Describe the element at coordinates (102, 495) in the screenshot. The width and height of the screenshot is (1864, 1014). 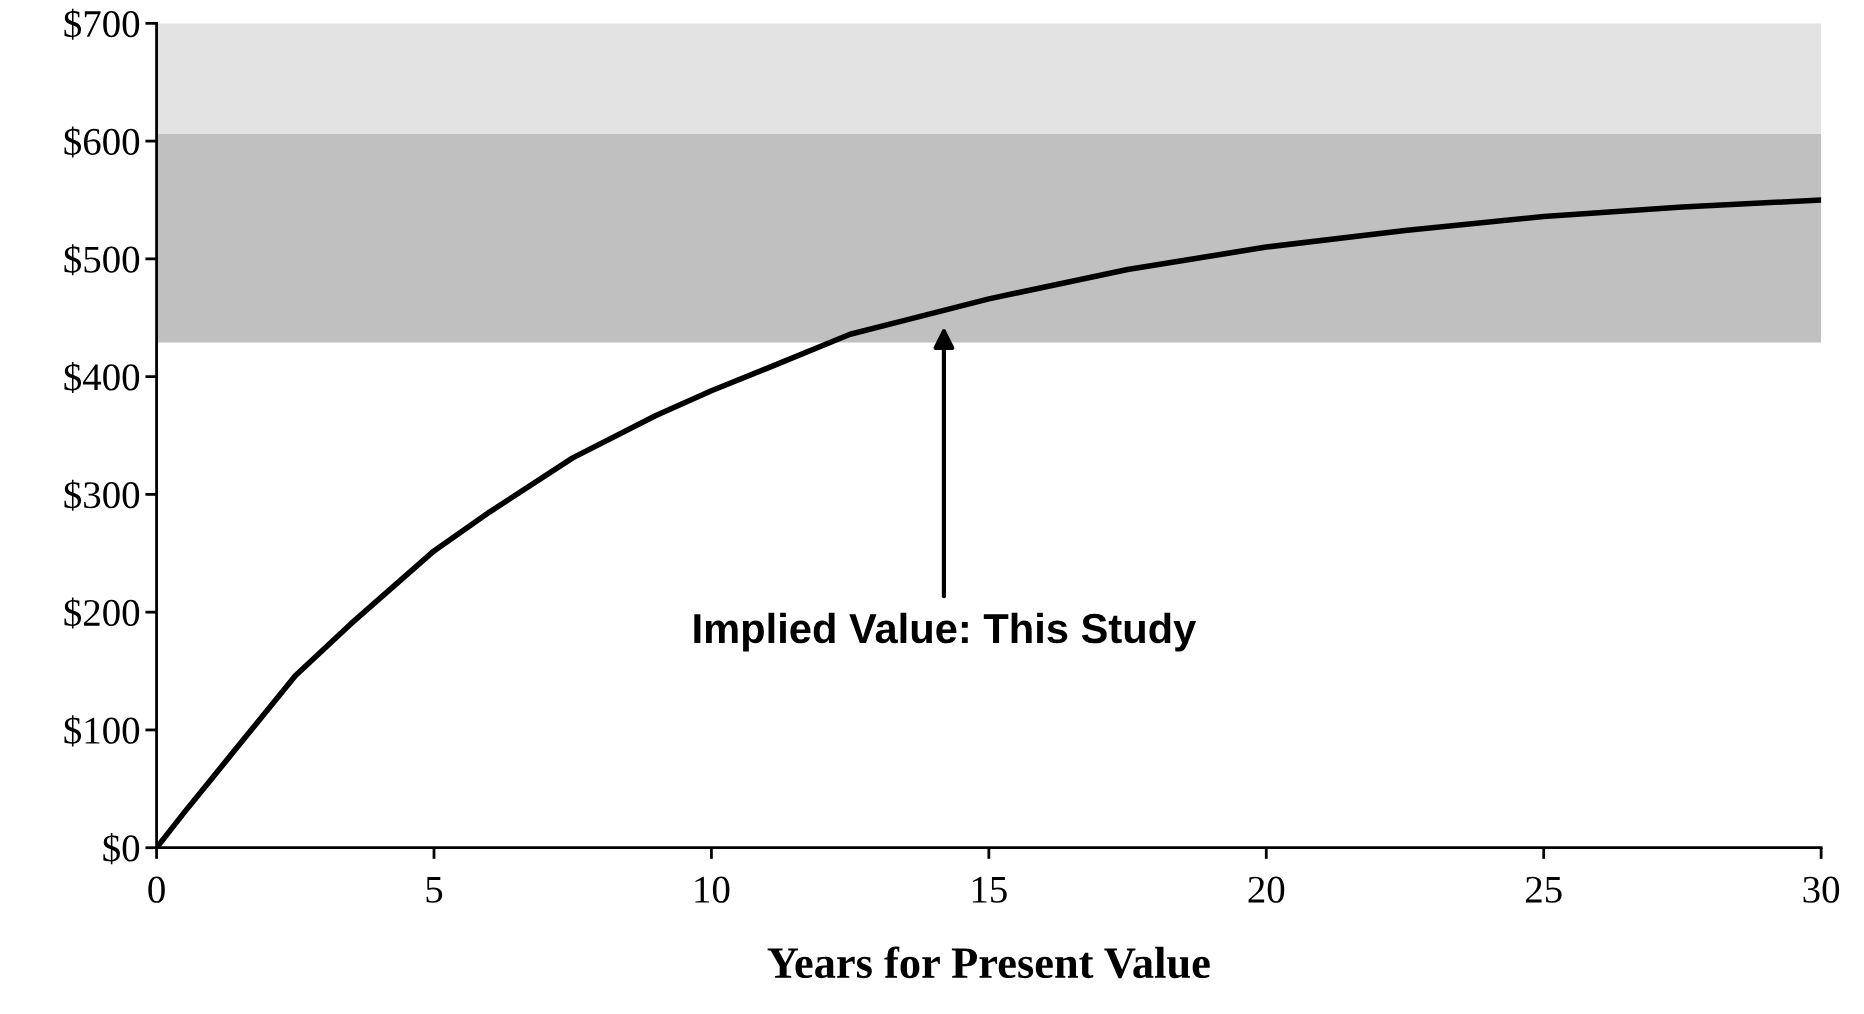
I see `y-tick-label: $300` at that location.